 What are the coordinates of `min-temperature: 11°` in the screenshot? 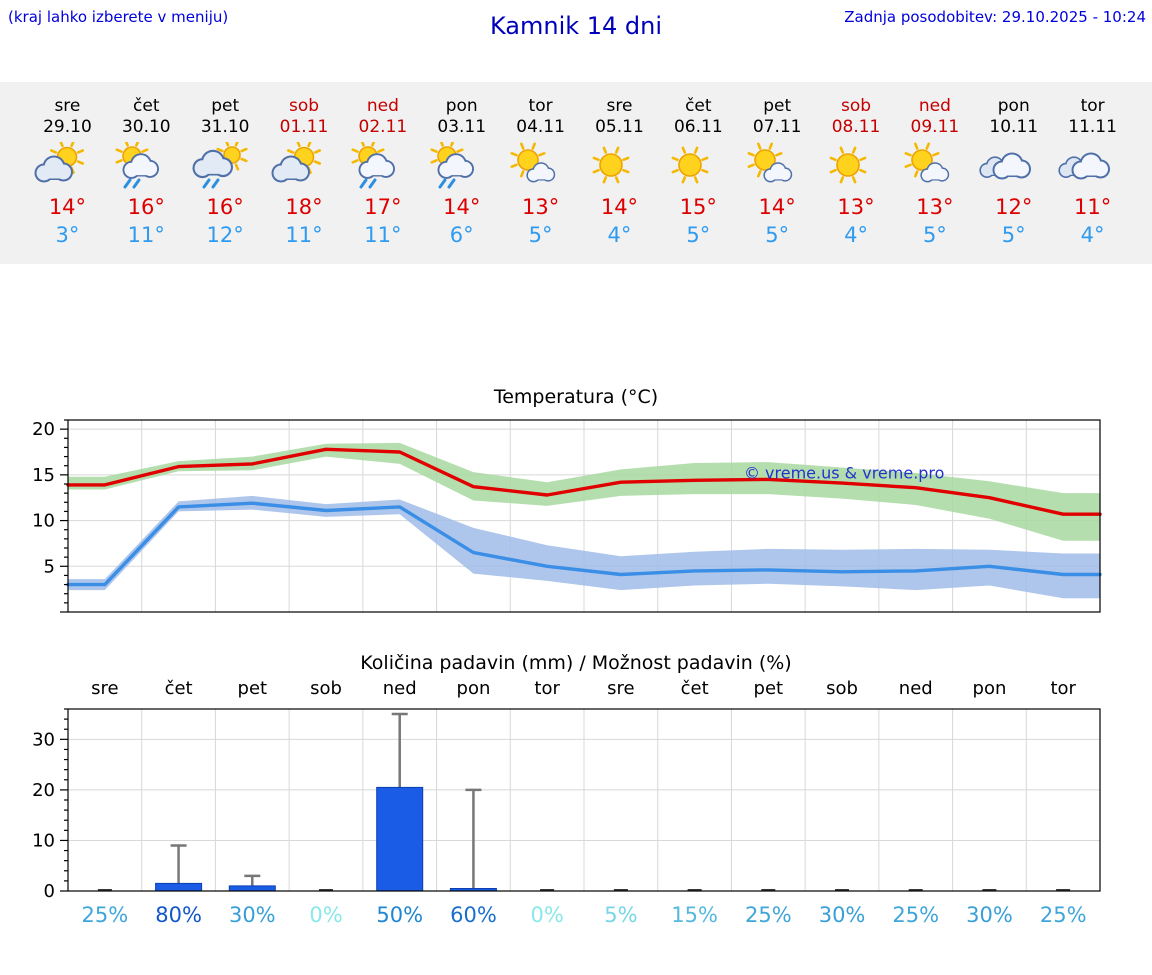 It's located at (146, 235).